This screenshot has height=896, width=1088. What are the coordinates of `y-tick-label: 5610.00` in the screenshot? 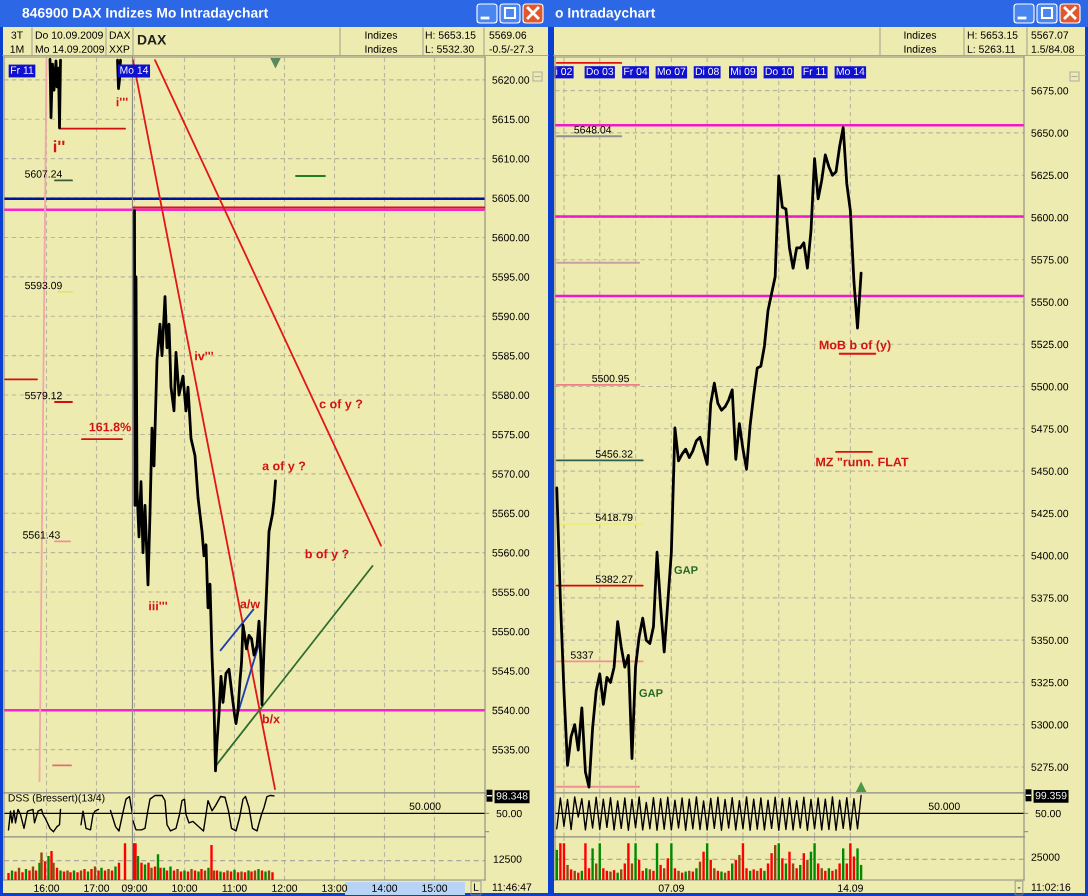 It's located at (511, 159).